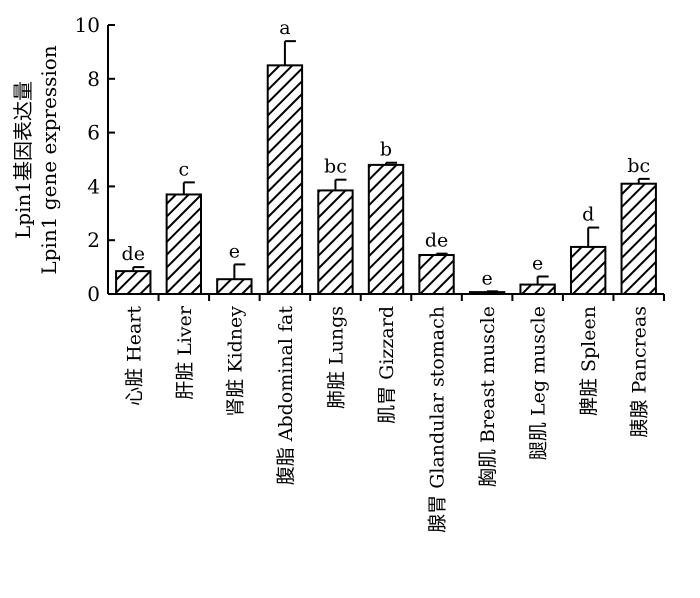  Describe the element at coordinates (488, 396) in the screenshot. I see `x-tick-label: 胸肌 Breast muscle` at that location.